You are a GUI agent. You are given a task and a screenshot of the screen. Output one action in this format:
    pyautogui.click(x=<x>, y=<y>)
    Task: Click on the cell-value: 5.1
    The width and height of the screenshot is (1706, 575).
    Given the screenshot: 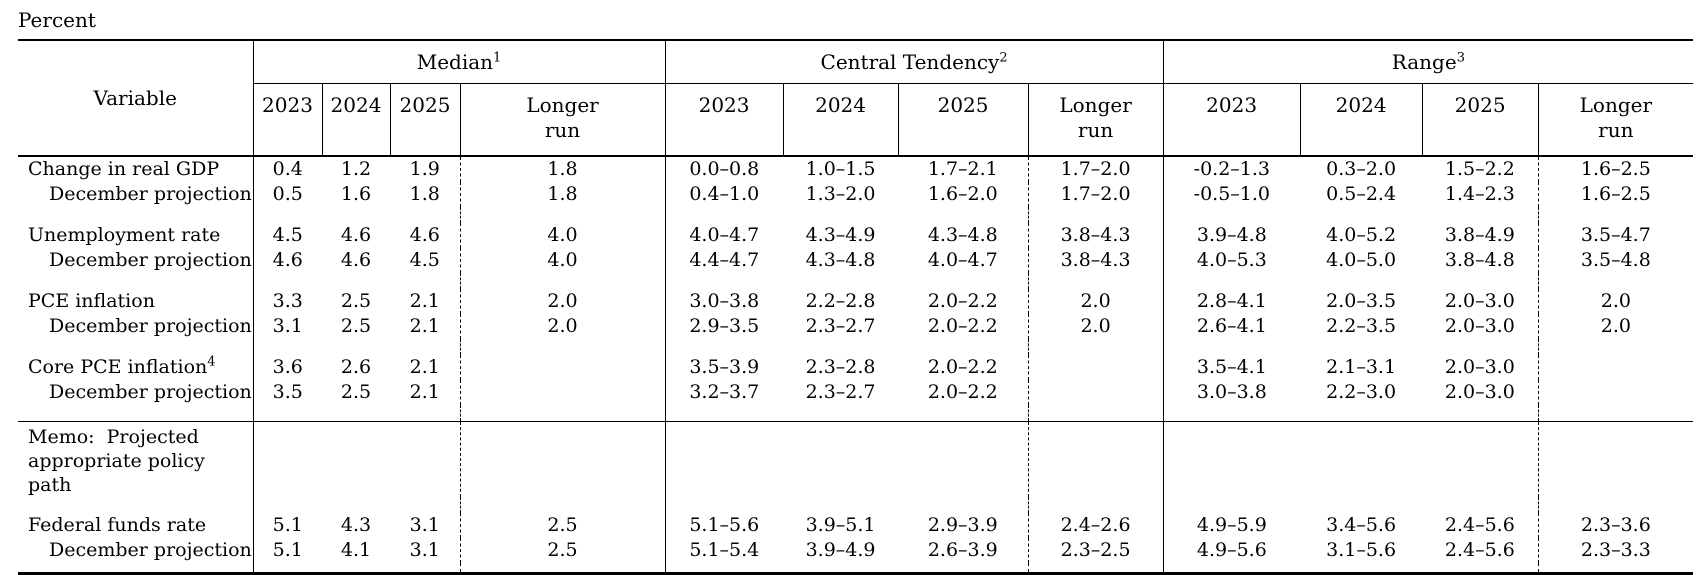 What is the action you would take?
    pyautogui.click(x=287, y=550)
    